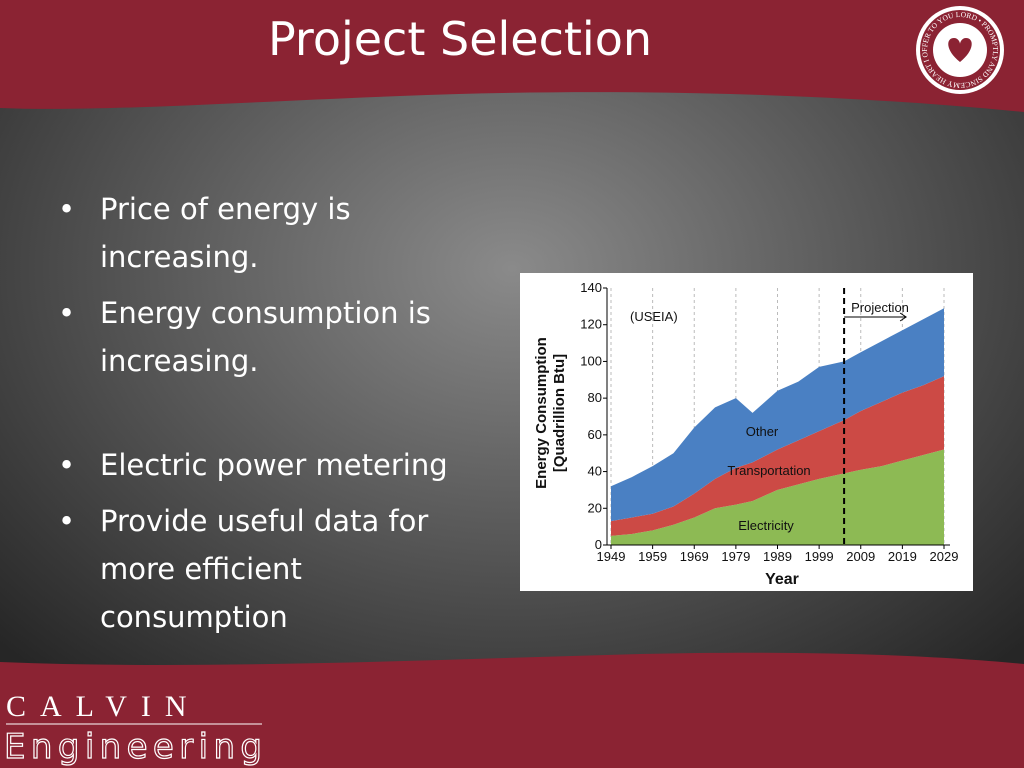  What do you see at coordinates (902, 556) in the screenshot?
I see `x-tick-label: 2019` at bounding box center [902, 556].